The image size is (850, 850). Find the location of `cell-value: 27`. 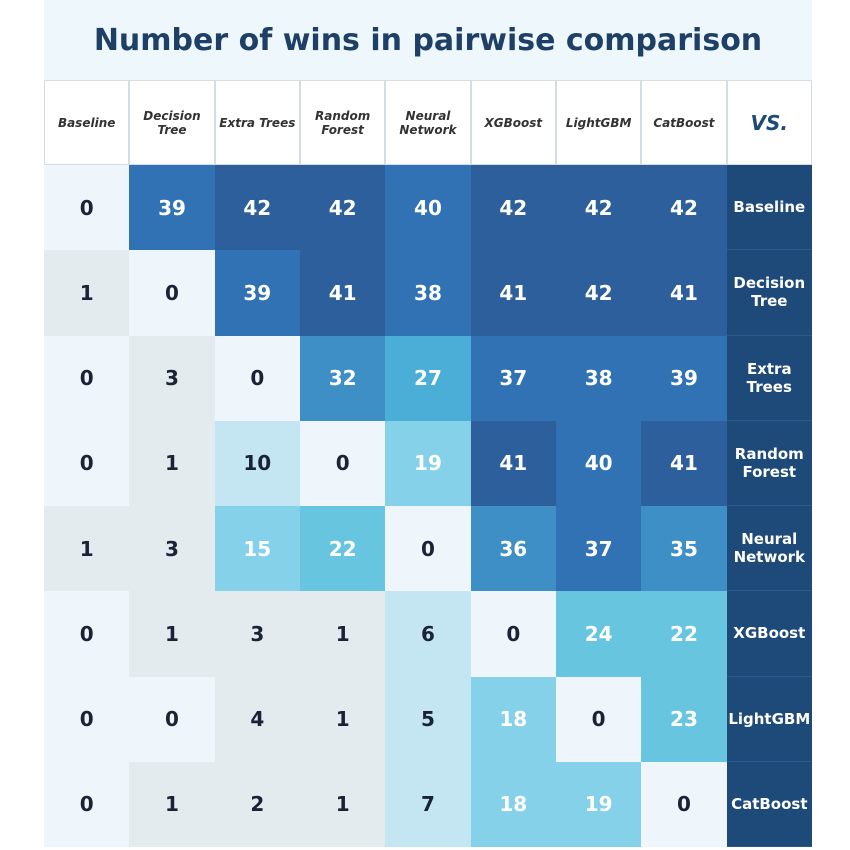

cell-value: 27 is located at coordinates (428, 378).